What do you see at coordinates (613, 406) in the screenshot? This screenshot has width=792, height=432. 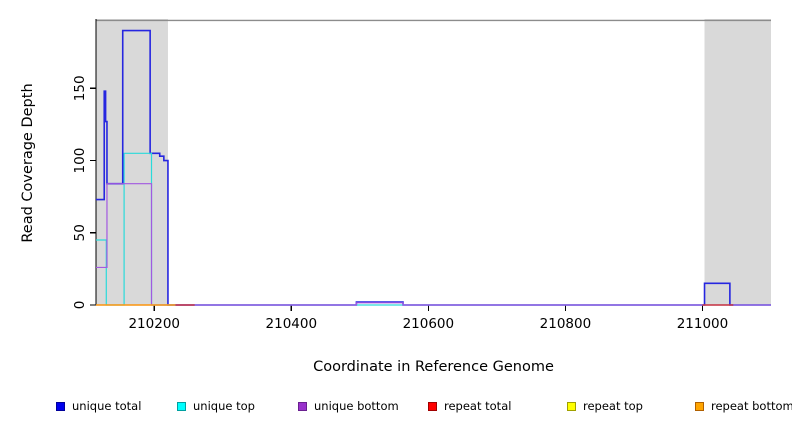 I see `legend-label: repeat top` at bounding box center [613, 406].